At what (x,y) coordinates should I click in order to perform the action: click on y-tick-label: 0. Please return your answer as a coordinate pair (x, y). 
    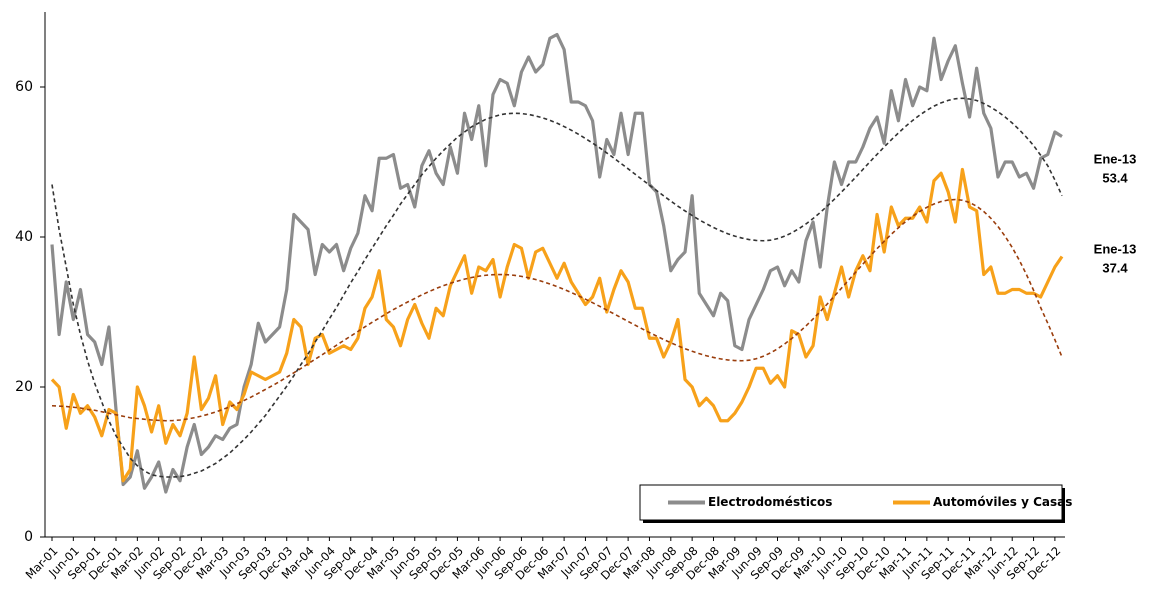
    Looking at the image, I should click on (28, 537).